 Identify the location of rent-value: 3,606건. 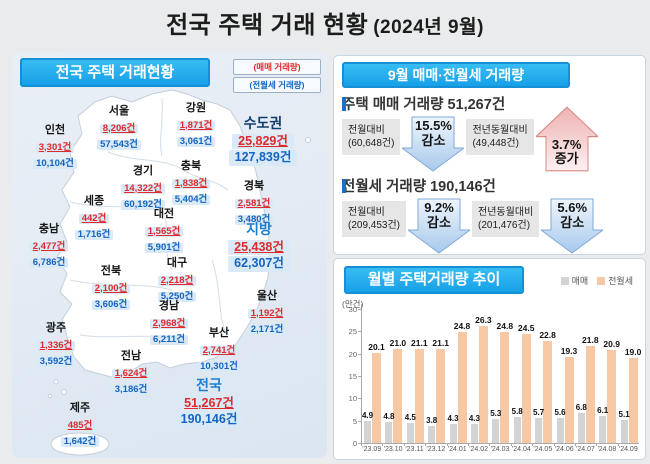
(111, 305).